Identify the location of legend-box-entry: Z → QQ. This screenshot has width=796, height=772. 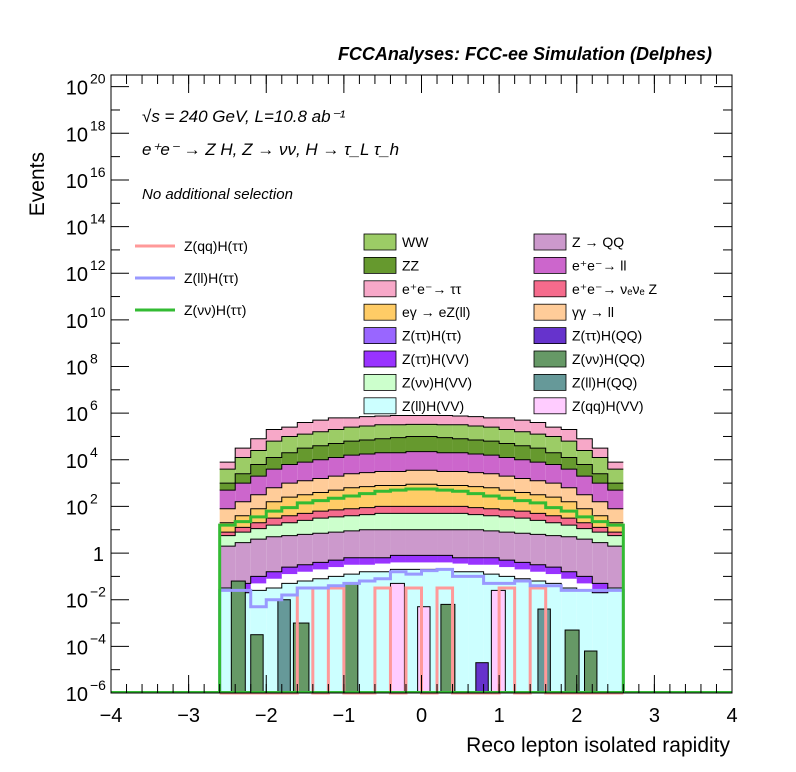
(578, 242).